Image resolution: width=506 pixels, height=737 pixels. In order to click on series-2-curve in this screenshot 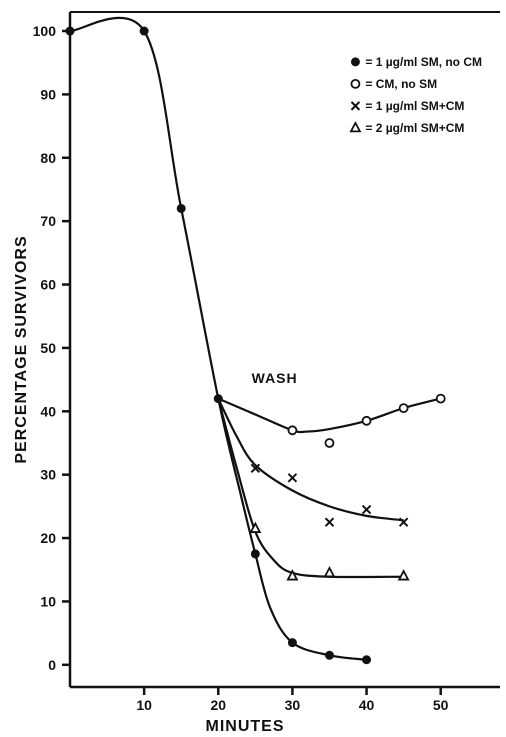, I will do `click(310, 460)`.